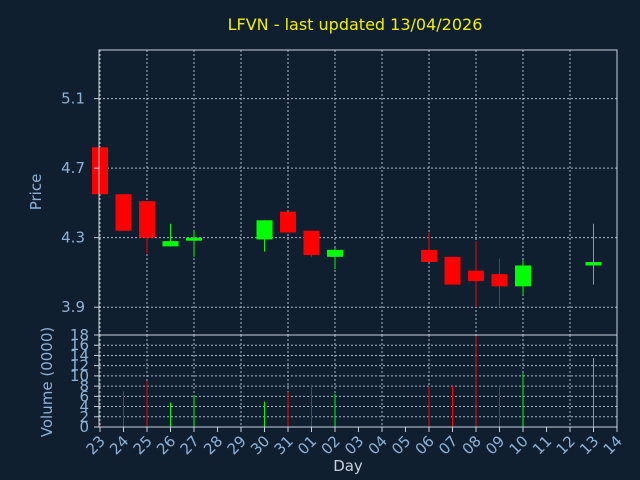 The image size is (640, 480). What do you see at coordinates (84, 417) in the screenshot?
I see `volume-tick-label: 2` at bounding box center [84, 417].